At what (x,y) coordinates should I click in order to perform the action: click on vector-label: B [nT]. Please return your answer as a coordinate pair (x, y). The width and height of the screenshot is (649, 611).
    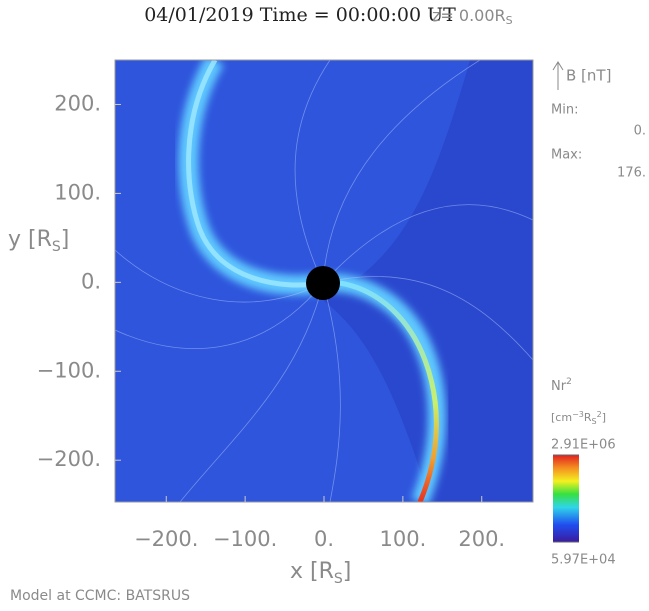
    Looking at the image, I should click on (588, 76).